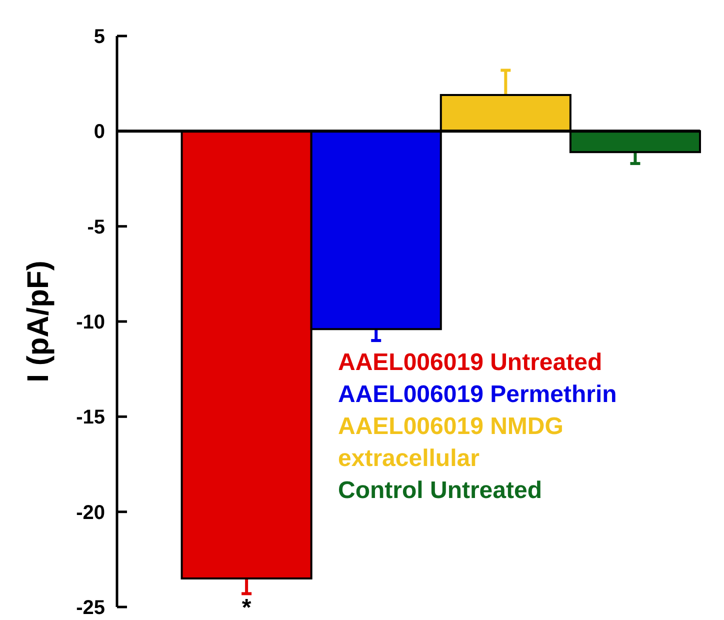 The width and height of the screenshot is (724, 620). Describe the element at coordinates (90, 323) in the screenshot. I see `y-tick-label: -10` at that location.